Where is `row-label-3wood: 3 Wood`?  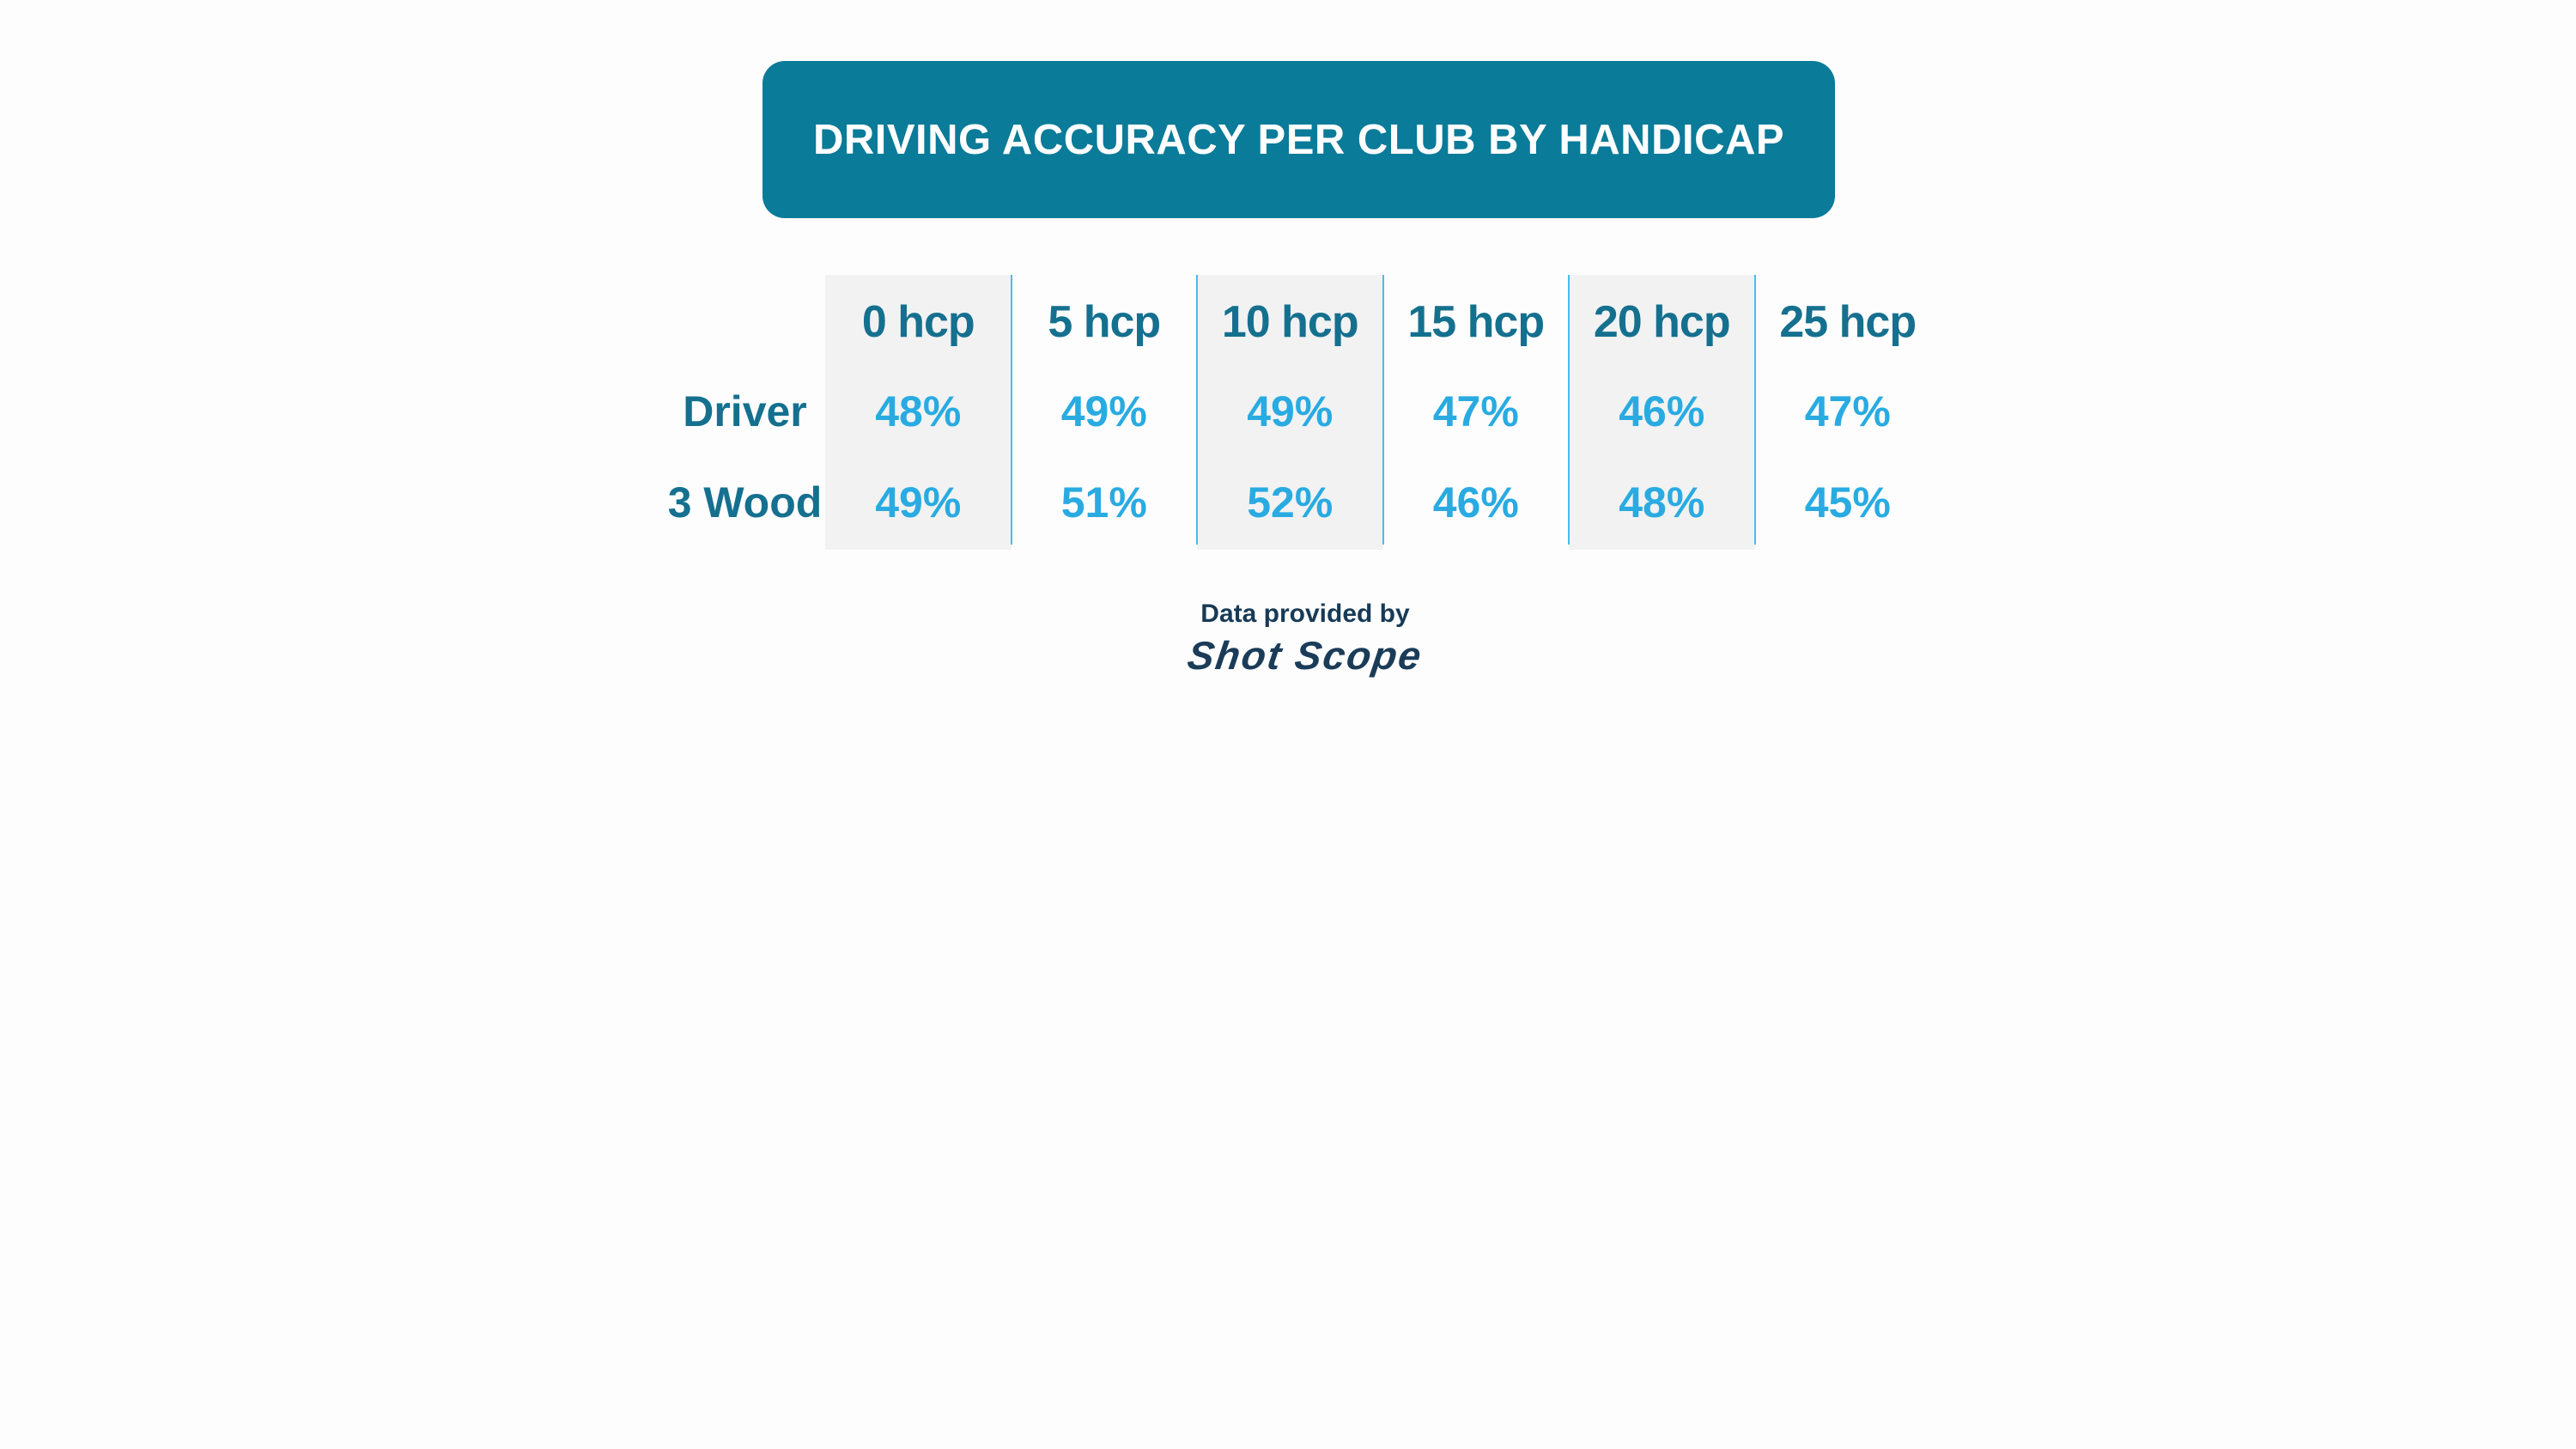
row-label-3wood: 3 Wood is located at coordinates (745, 502).